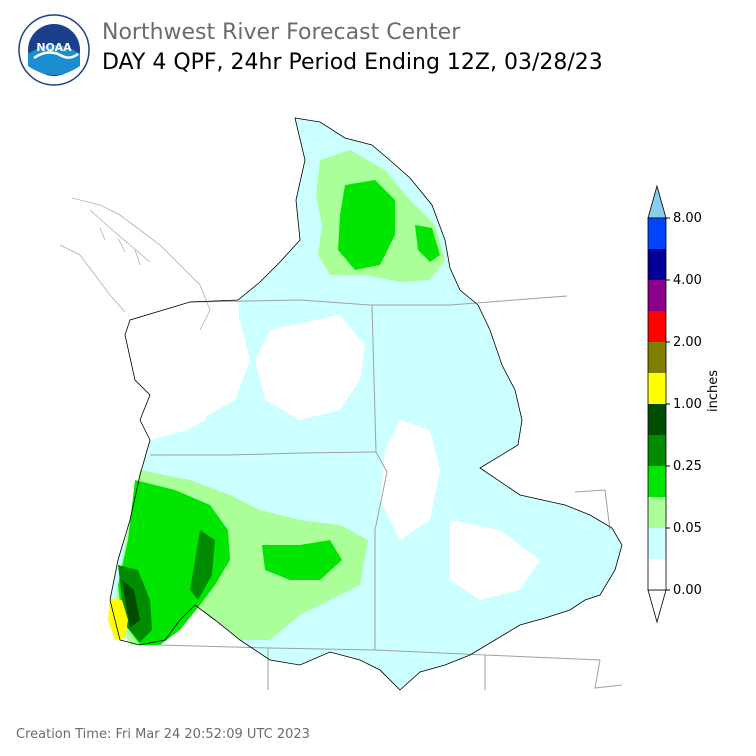 This screenshot has height=756, width=756. What do you see at coordinates (687, 342) in the screenshot?
I see `colorbar-tick-label: 2.00` at bounding box center [687, 342].